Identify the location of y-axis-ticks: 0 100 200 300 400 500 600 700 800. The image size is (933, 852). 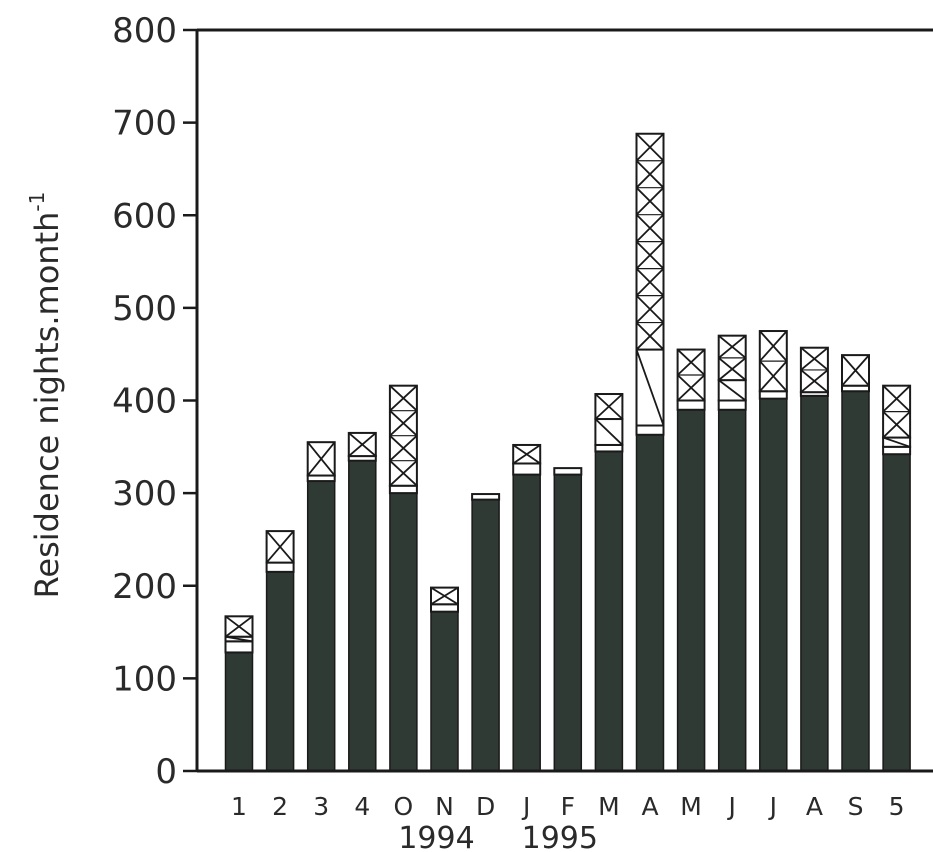
(154, 401).